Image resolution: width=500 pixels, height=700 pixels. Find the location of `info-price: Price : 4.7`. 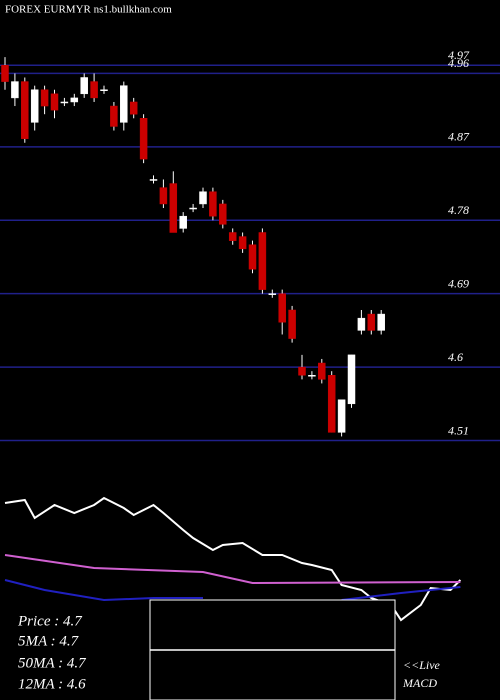

info-price: Price : 4.7 is located at coordinates (50, 621).